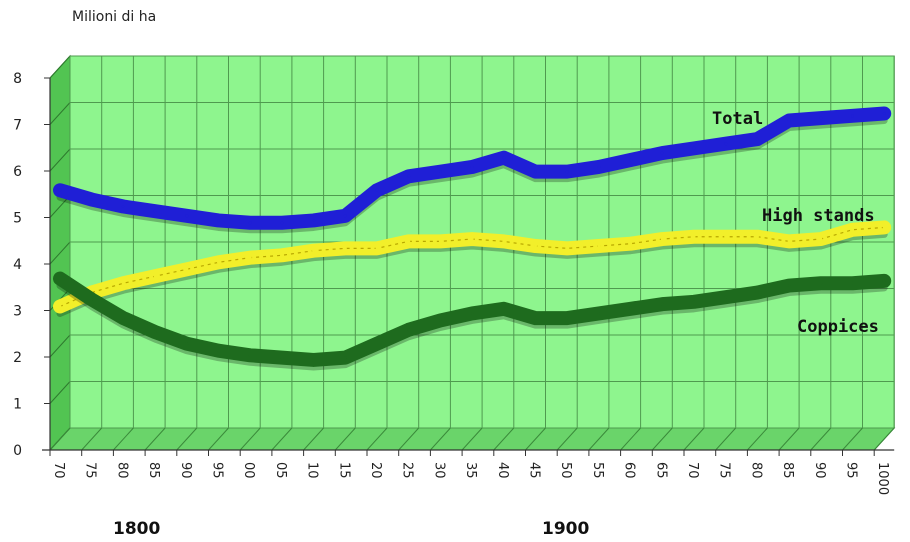  Describe the element at coordinates (438, 470) in the screenshot. I see `x-tick-label: 30` at that location.